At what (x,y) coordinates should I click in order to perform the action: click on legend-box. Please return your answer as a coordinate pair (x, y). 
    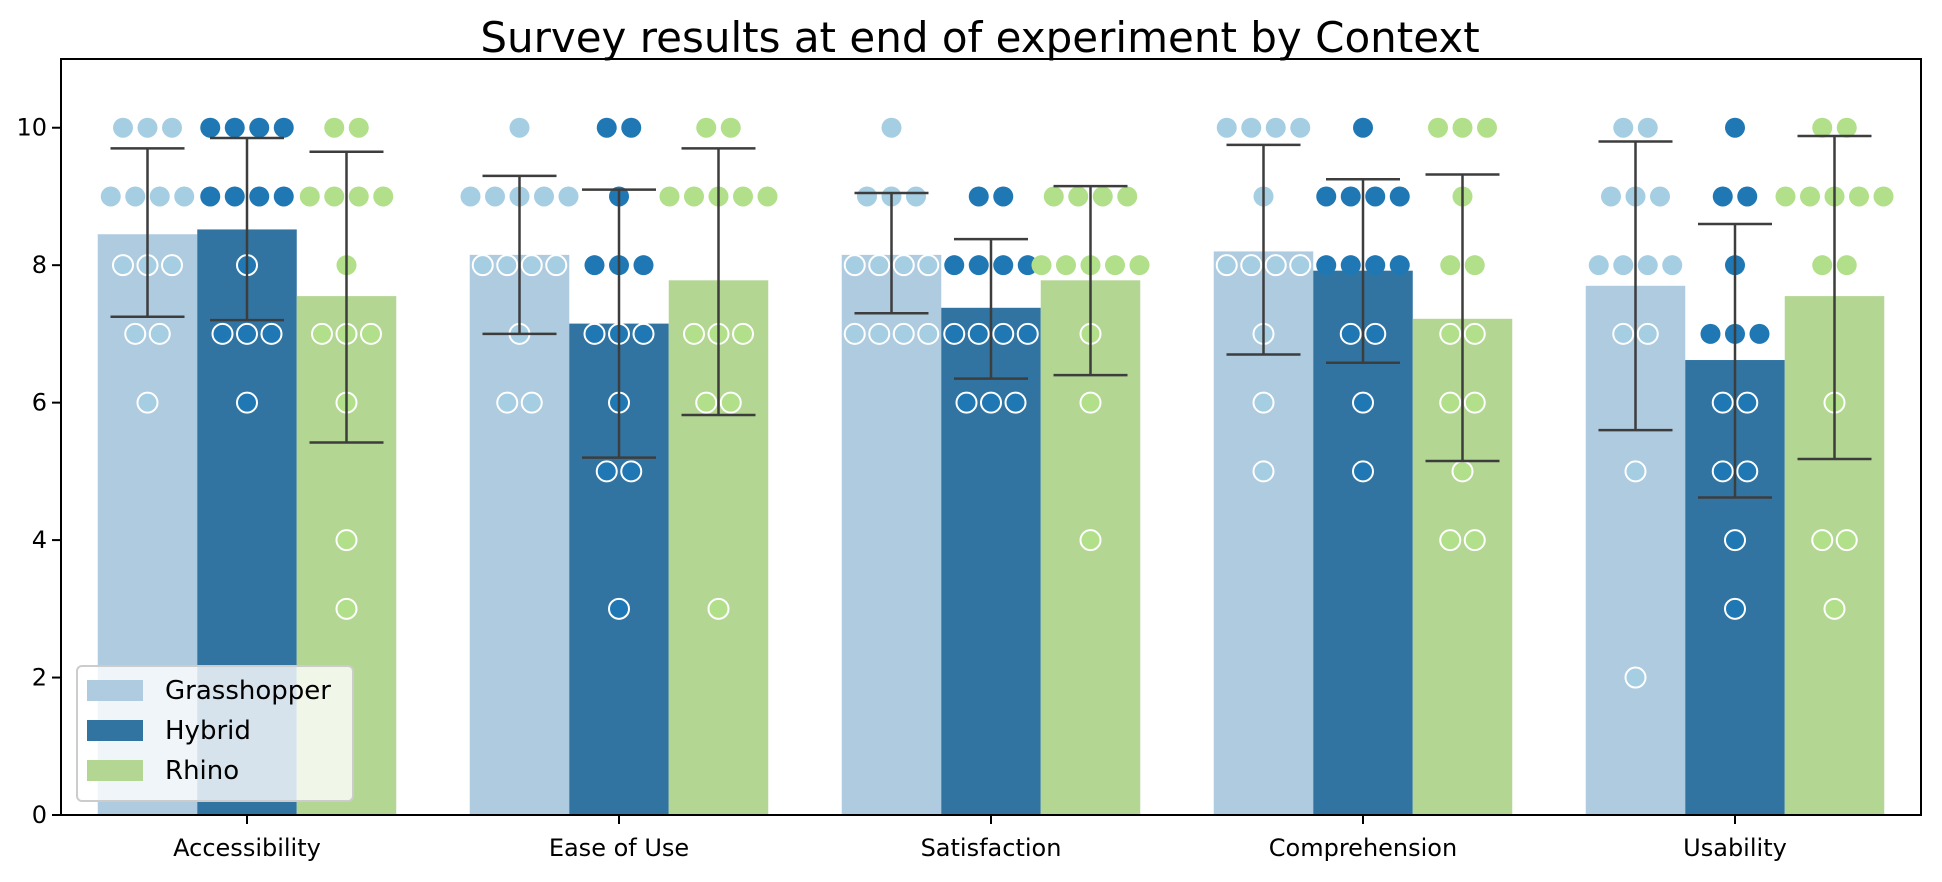
    Looking at the image, I should click on (215, 733).